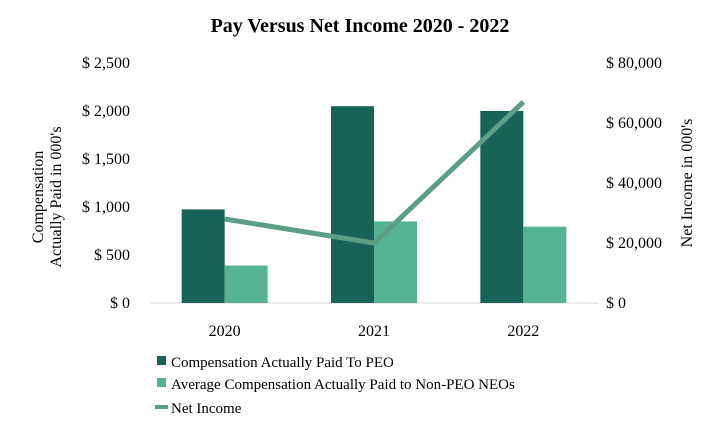 Image resolution: width=720 pixels, height=432 pixels. What do you see at coordinates (112, 255) in the screenshot?
I see `left-tick-label: $ 500` at bounding box center [112, 255].